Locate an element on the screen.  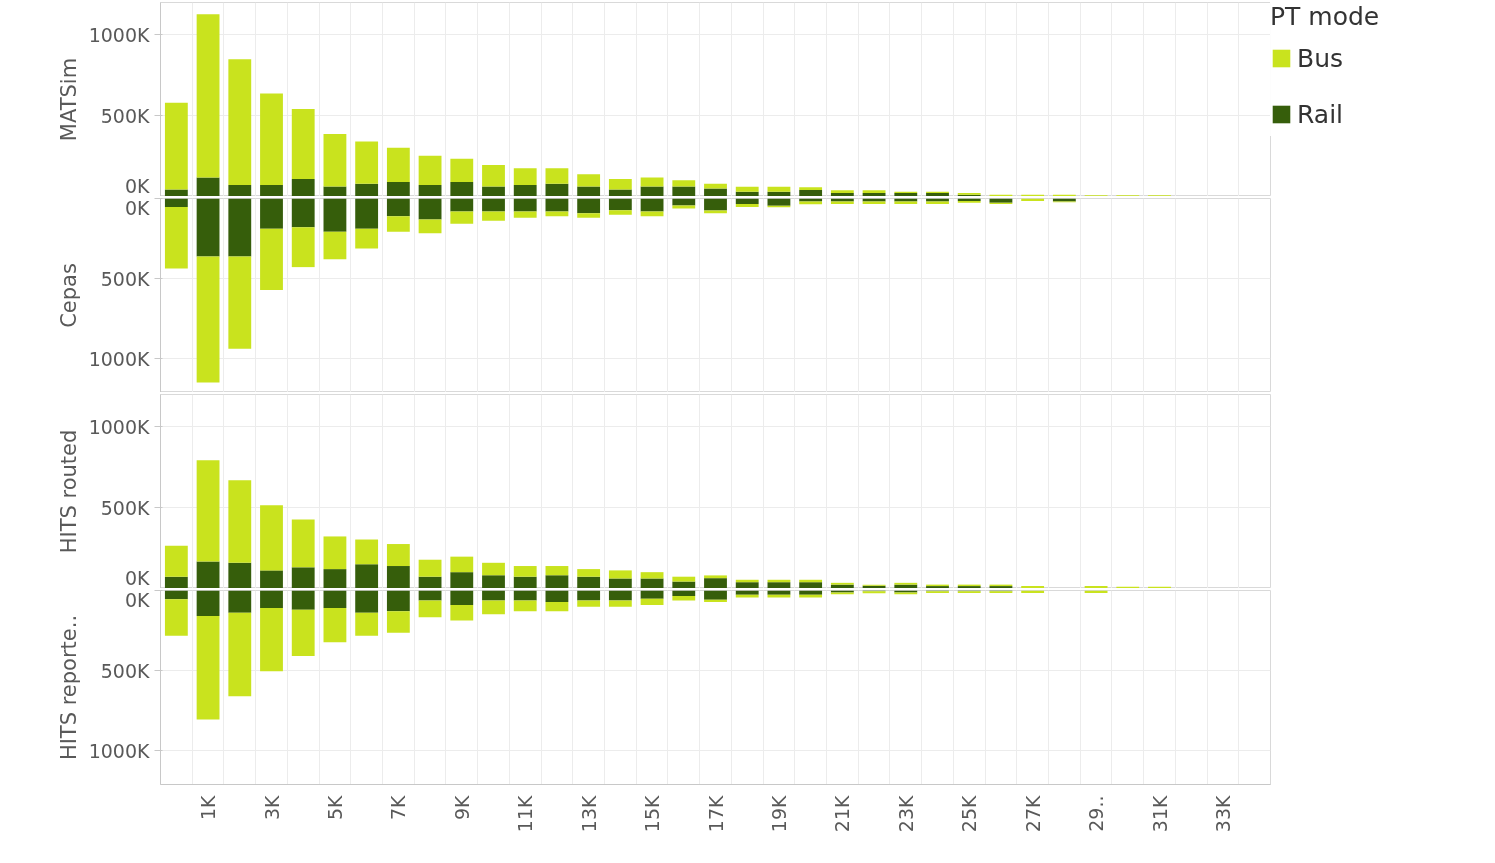
x-tick-label: 3K is located at coordinates (271, 807).